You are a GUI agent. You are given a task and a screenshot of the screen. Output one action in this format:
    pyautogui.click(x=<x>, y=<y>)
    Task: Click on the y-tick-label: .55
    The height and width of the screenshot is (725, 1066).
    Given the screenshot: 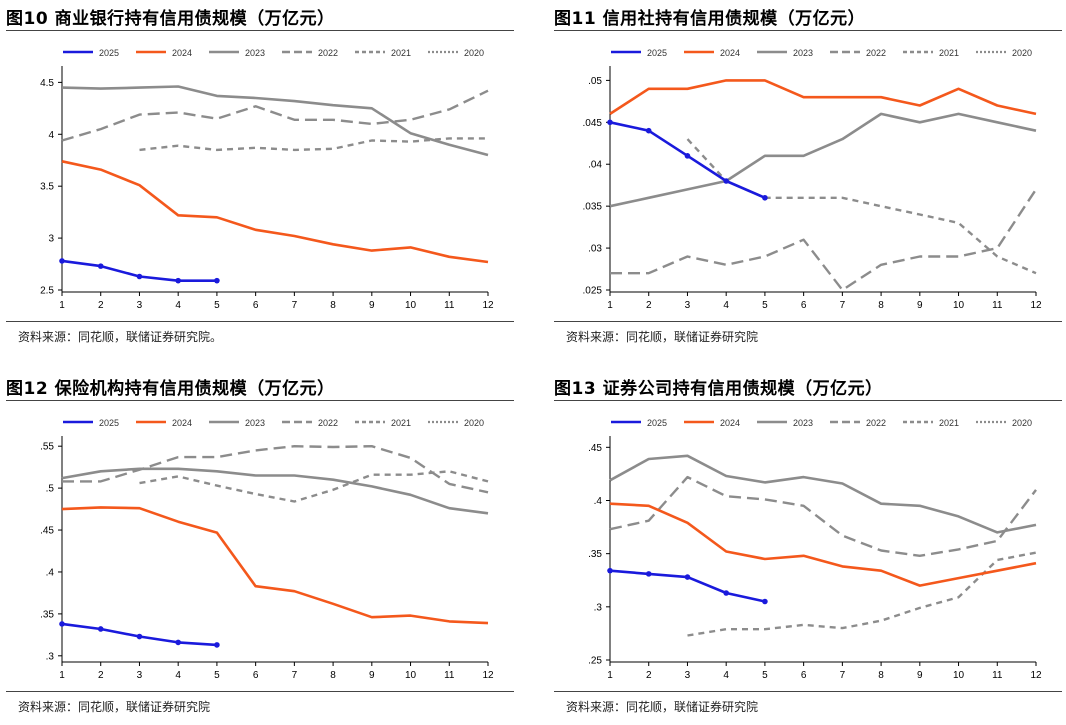 What is the action you would take?
    pyautogui.click(x=47, y=447)
    